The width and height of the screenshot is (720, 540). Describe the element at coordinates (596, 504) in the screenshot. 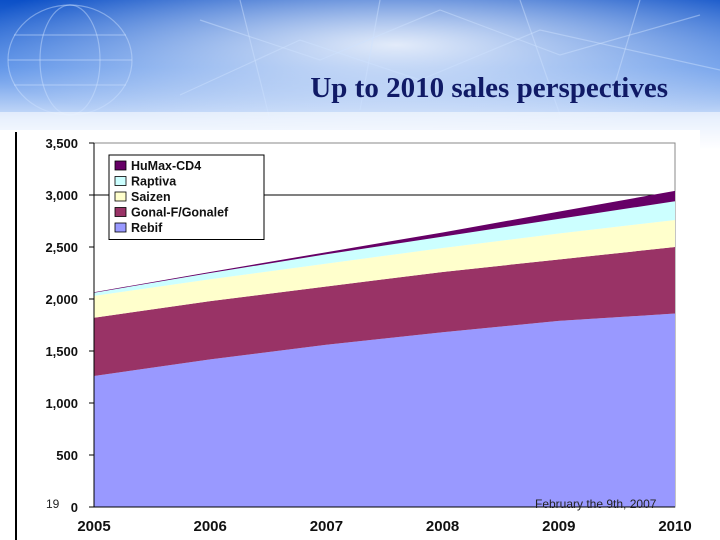

I see `footer-date: February the 9th, 2007` at that location.